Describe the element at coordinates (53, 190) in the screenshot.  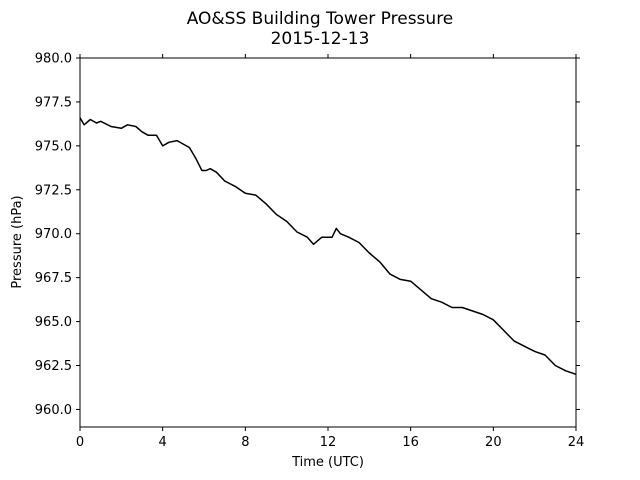
I see `y-tick-label: 972.5` at that location.